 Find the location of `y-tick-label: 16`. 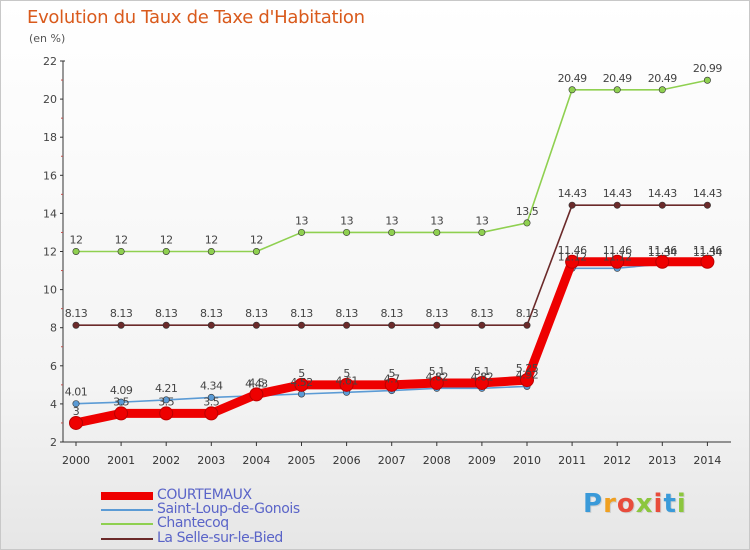

y-tick-label: 16 is located at coordinates (50, 175).